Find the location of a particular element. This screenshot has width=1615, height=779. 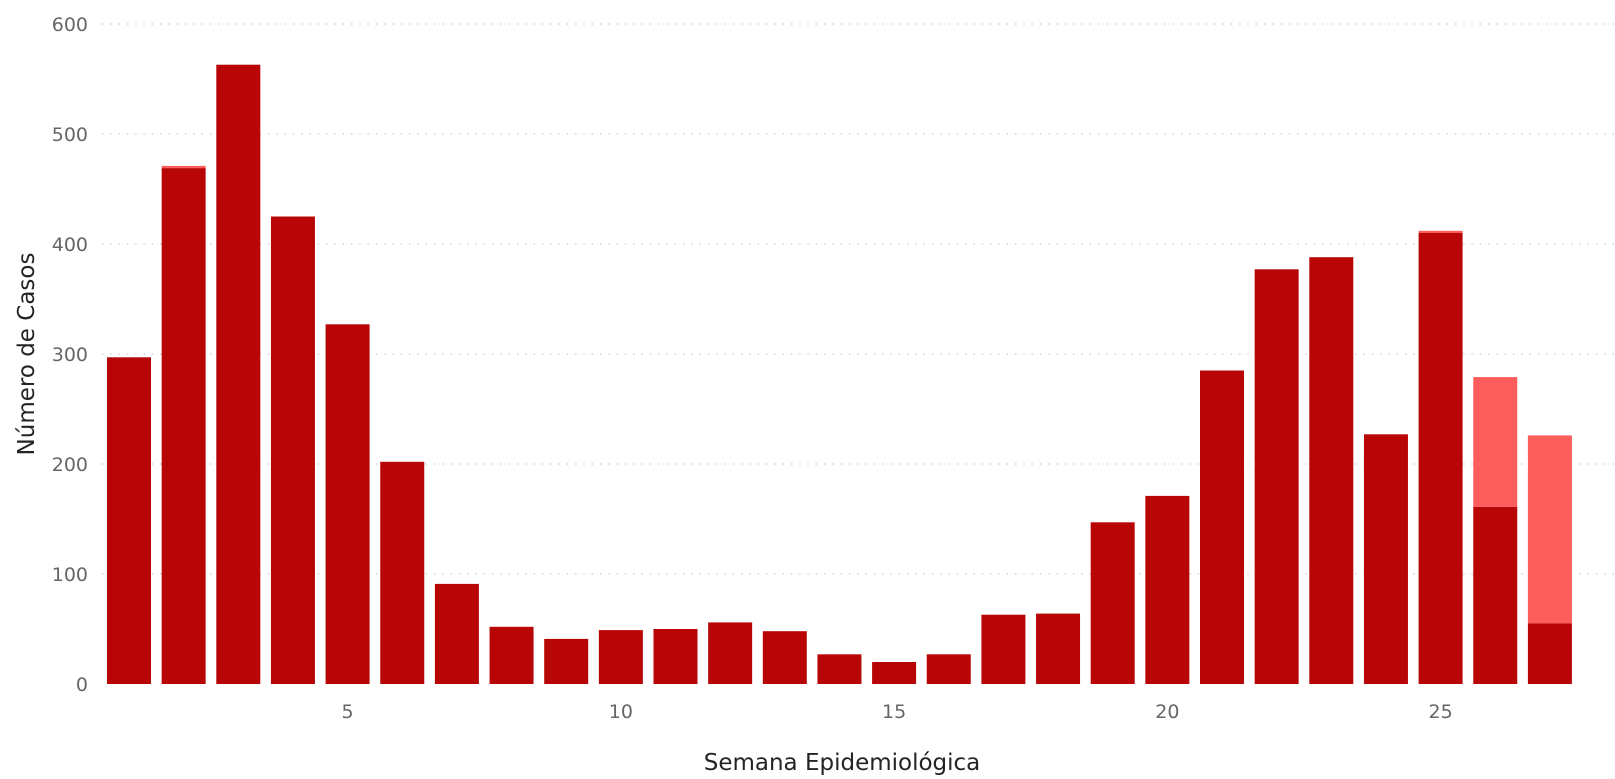

x-tick-label-20: 20 is located at coordinates (1167, 712).